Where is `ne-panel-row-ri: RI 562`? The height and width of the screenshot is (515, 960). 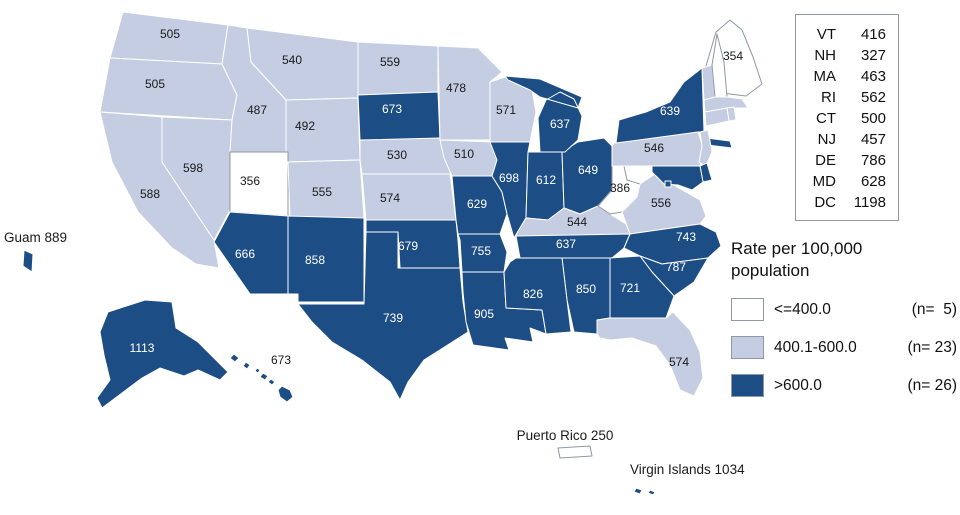
ne-panel-row-ri: RI 562 is located at coordinates (846, 97).